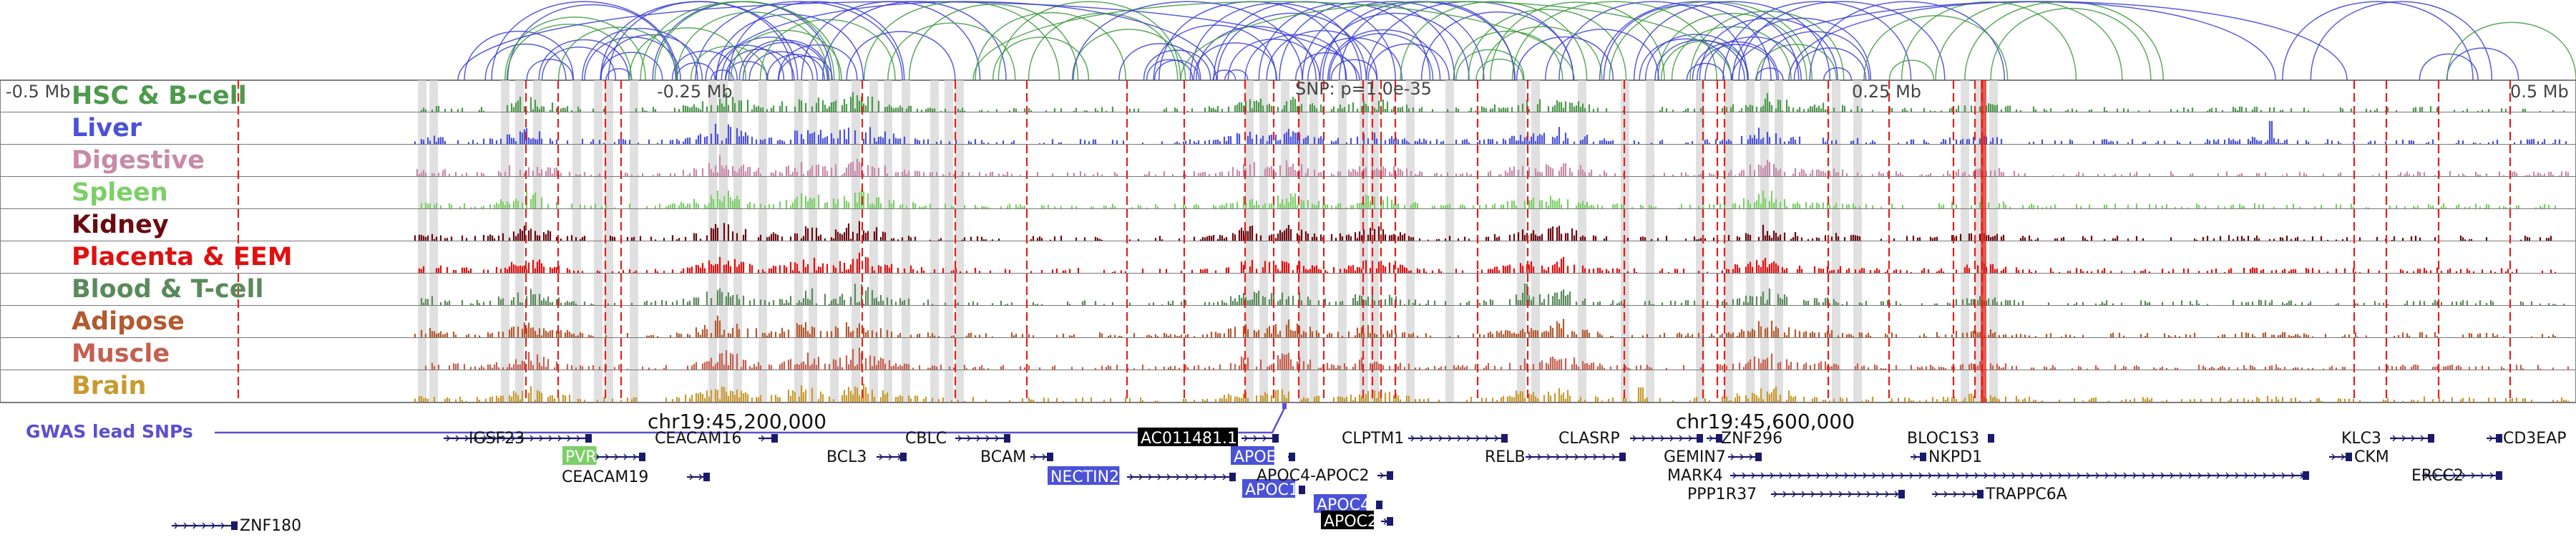 This screenshot has height=540, width=2576. What do you see at coordinates (2026, 494) in the screenshot?
I see `gene-label: TRAPPC6A` at bounding box center [2026, 494].